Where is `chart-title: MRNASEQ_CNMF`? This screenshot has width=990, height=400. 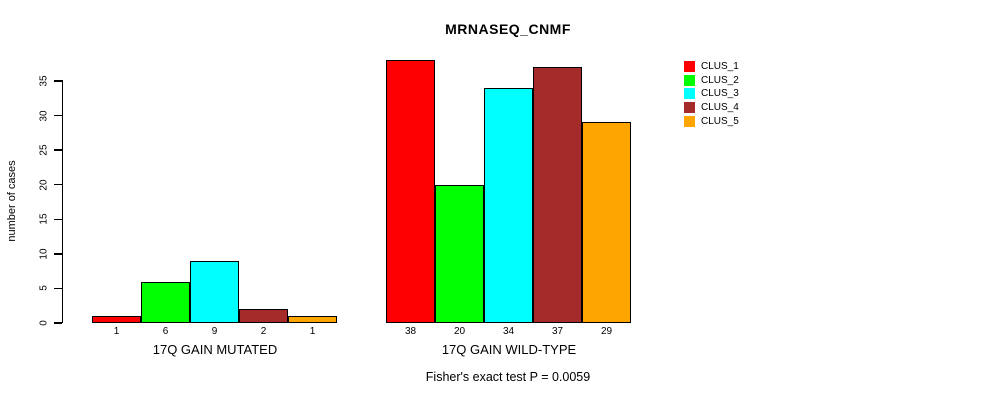
chart-title: MRNASEQ_CNMF is located at coordinates (508, 29).